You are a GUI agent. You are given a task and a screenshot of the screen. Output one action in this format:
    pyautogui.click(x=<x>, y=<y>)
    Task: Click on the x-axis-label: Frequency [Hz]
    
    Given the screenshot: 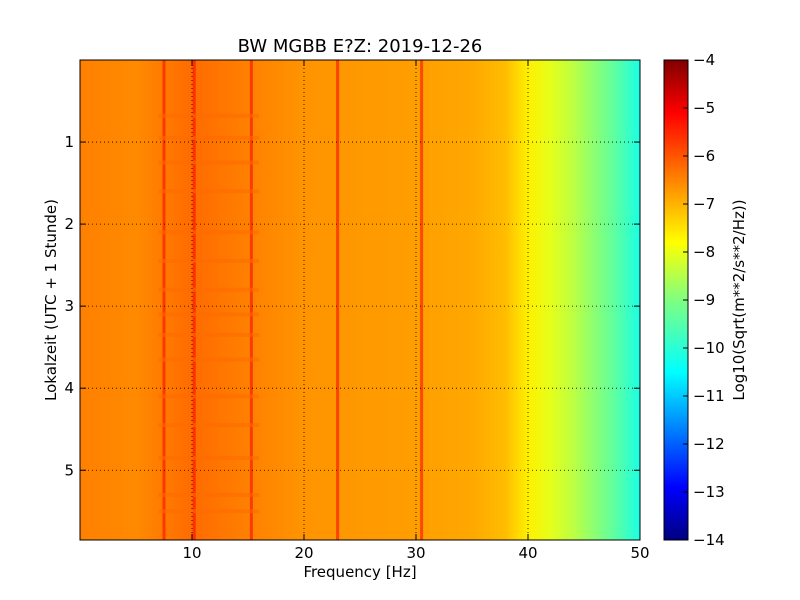 What is the action you would take?
    pyautogui.click(x=359, y=572)
    